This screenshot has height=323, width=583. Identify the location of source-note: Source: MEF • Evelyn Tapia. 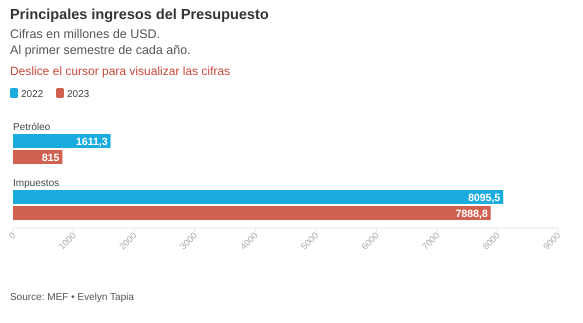
(72, 297).